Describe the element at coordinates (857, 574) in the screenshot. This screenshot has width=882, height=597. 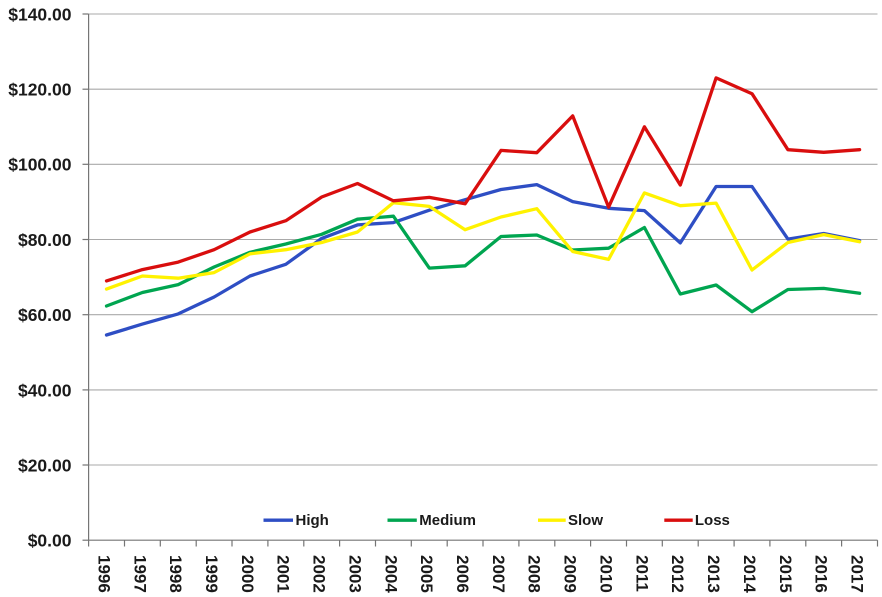
I see `svg-text: 2017` at that location.